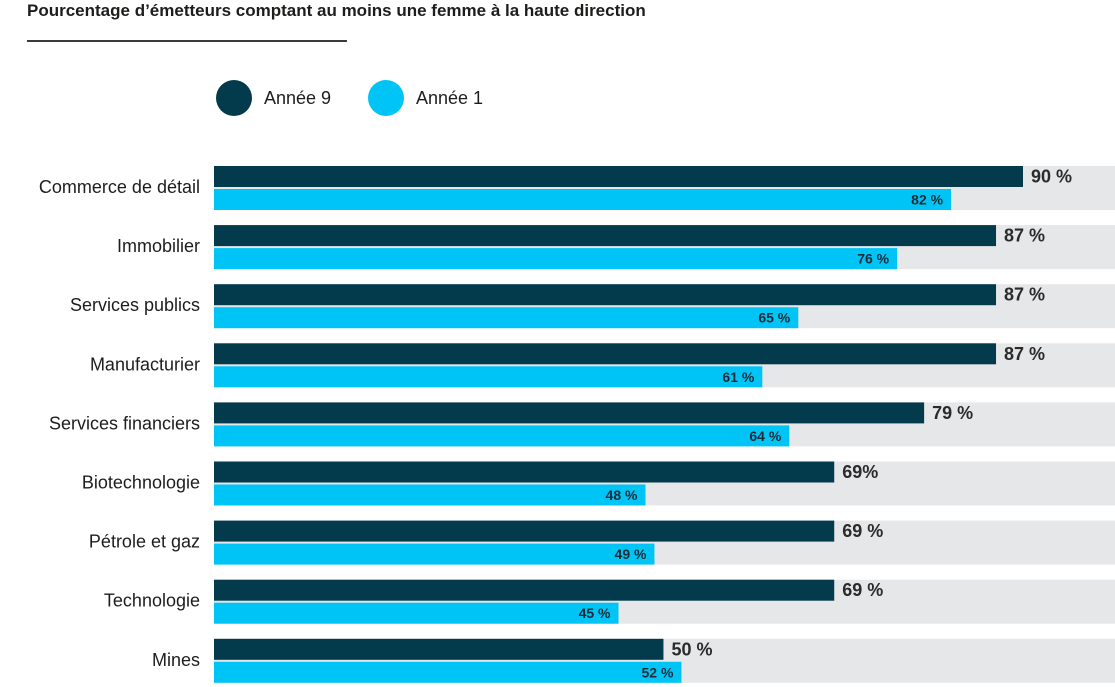 This screenshot has width=1115, height=687. What do you see at coordinates (622, 495) in the screenshot?
I see `value-label-annee-1-5: 48 %` at bounding box center [622, 495].